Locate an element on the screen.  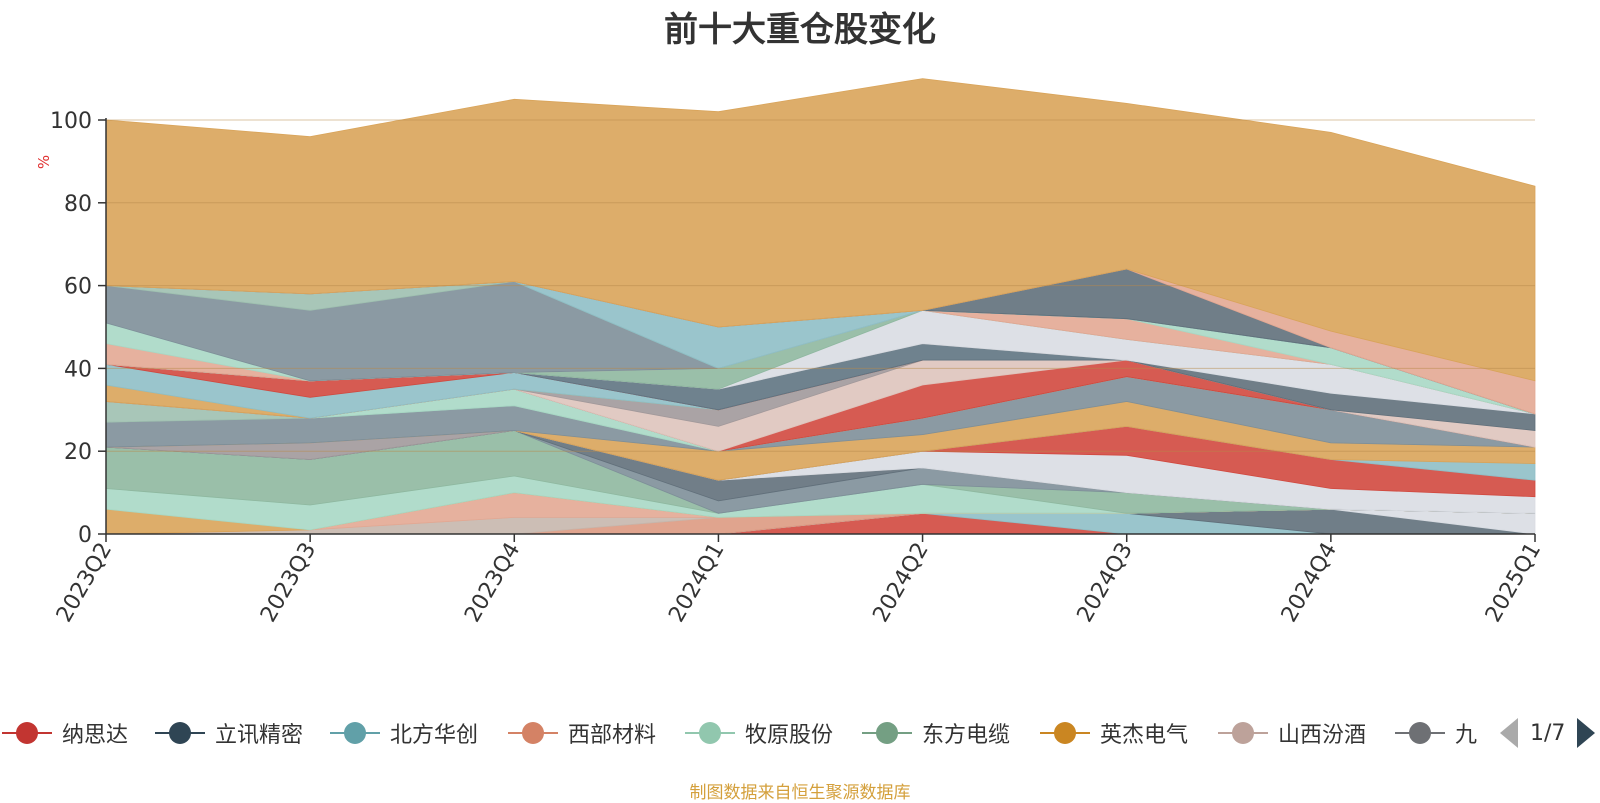
x-tick-label: 2024Q1 is located at coordinates (696, 583).